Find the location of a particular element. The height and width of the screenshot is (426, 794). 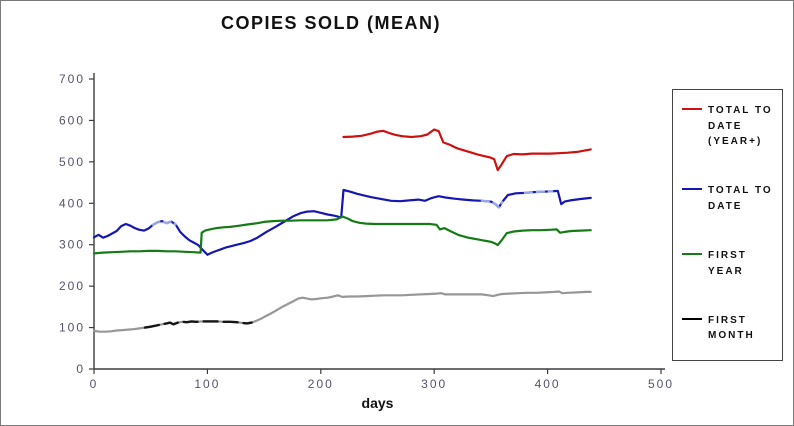

x-tick-label-500: 500 is located at coordinates (661, 384).